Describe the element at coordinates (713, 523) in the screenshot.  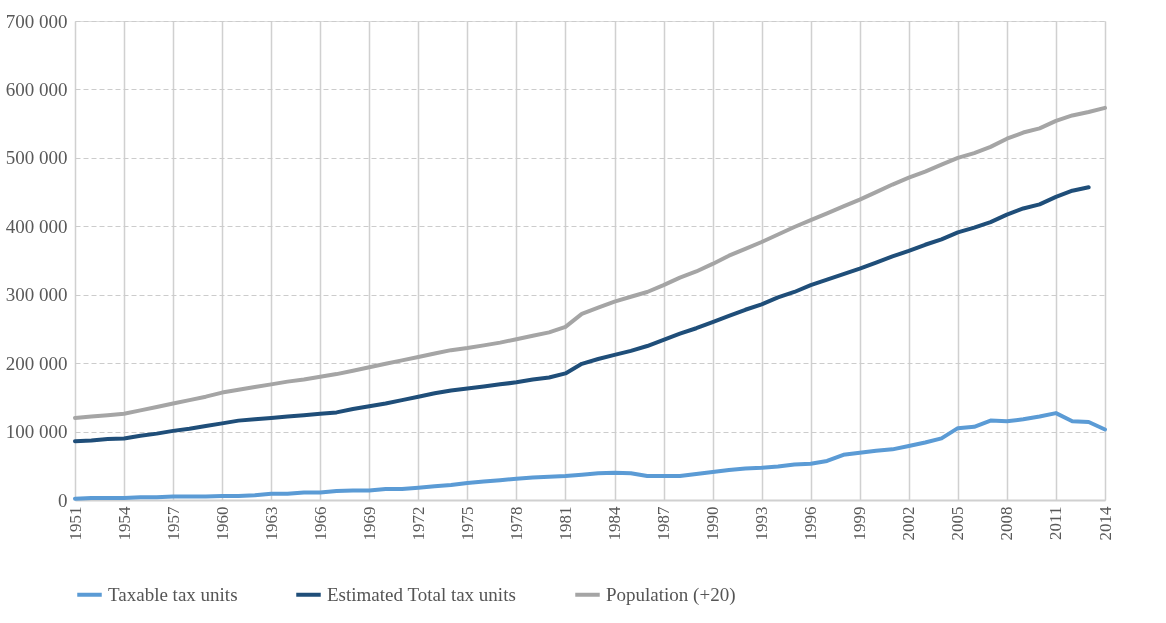
I see `x-tick-label: 1990` at that location.